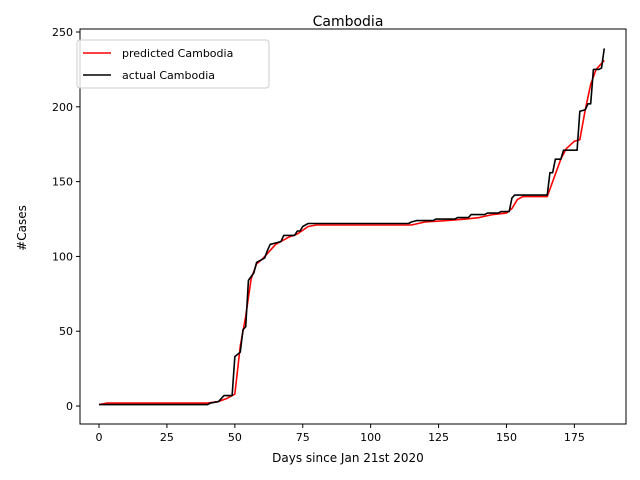 This screenshot has height=480, width=640. I want to click on legend-box, so click(173, 64).